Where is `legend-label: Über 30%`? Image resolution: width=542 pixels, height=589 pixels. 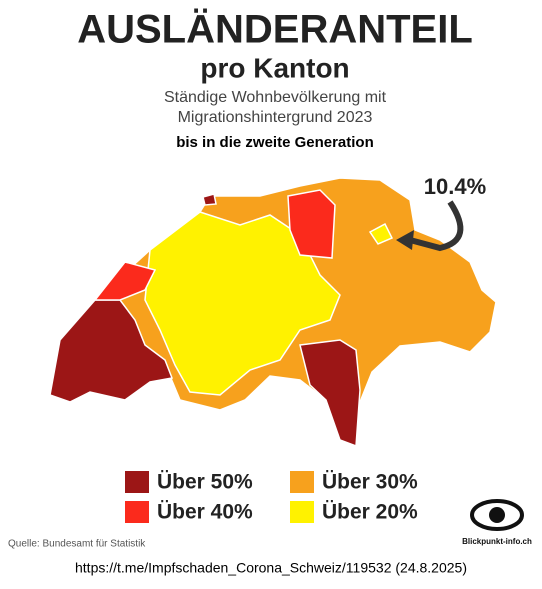
legend-label: Über 30% is located at coordinates (370, 482).